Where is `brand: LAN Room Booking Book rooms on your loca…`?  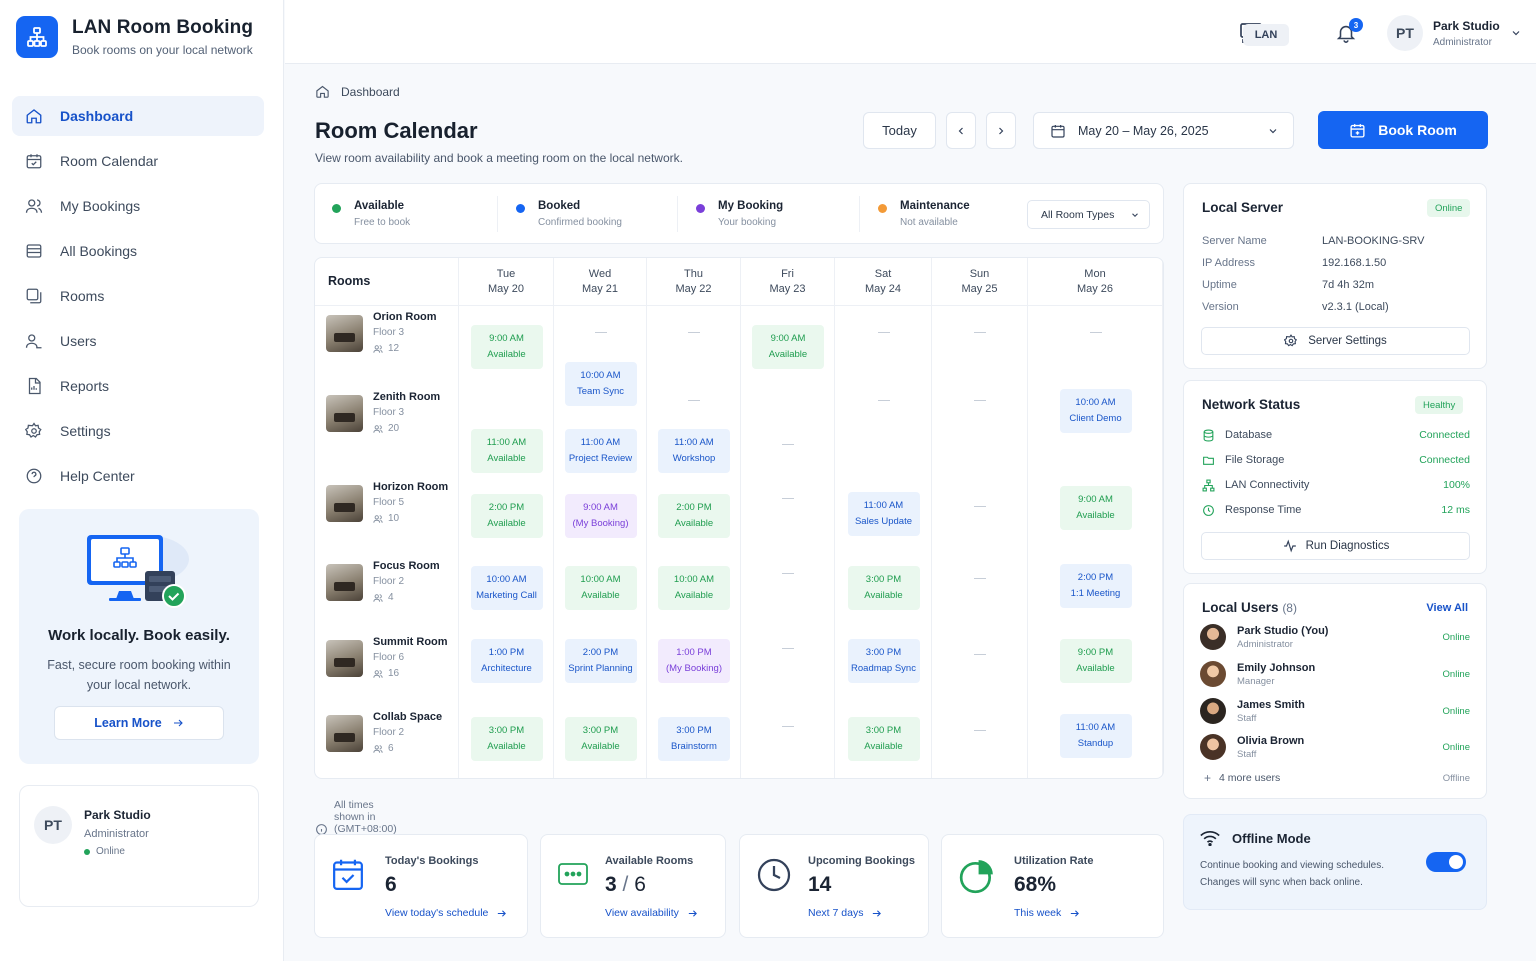
brand: LAN Room Booking Book rooms on your loca… is located at coordinates (134, 37).